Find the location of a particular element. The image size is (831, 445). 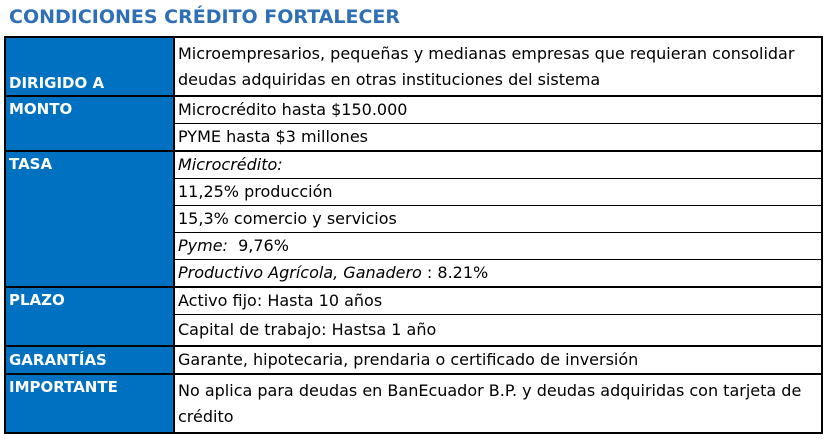

row-plazo-2: Capital de trabajo: Hastsa 1 año is located at coordinates (413, 330).